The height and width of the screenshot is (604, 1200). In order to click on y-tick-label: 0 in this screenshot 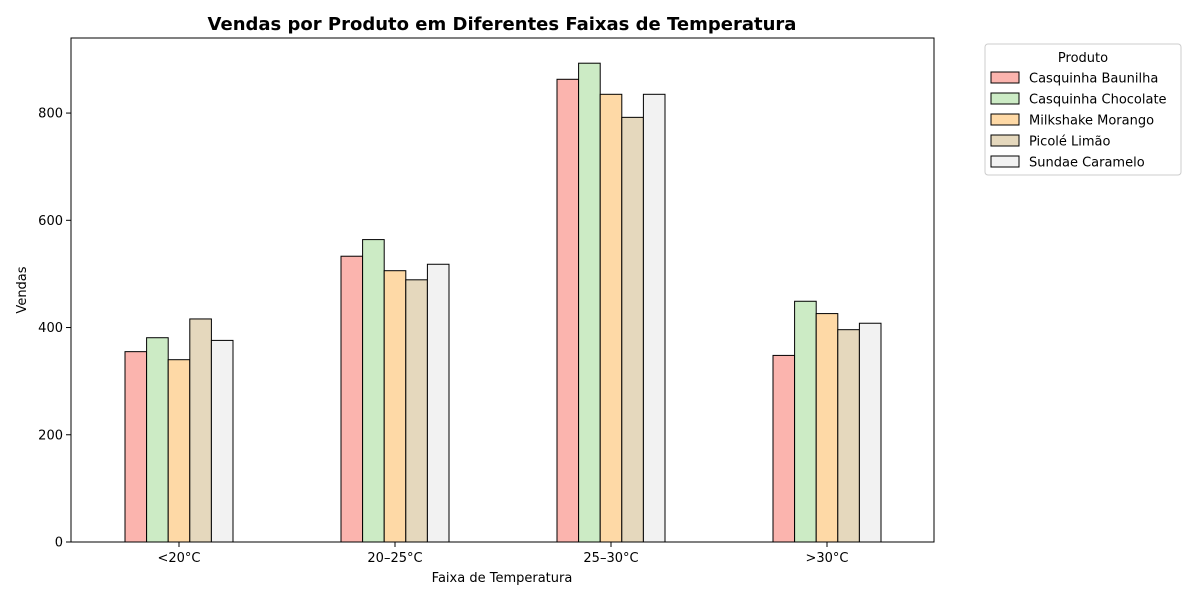, I will do `click(59, 543)`.